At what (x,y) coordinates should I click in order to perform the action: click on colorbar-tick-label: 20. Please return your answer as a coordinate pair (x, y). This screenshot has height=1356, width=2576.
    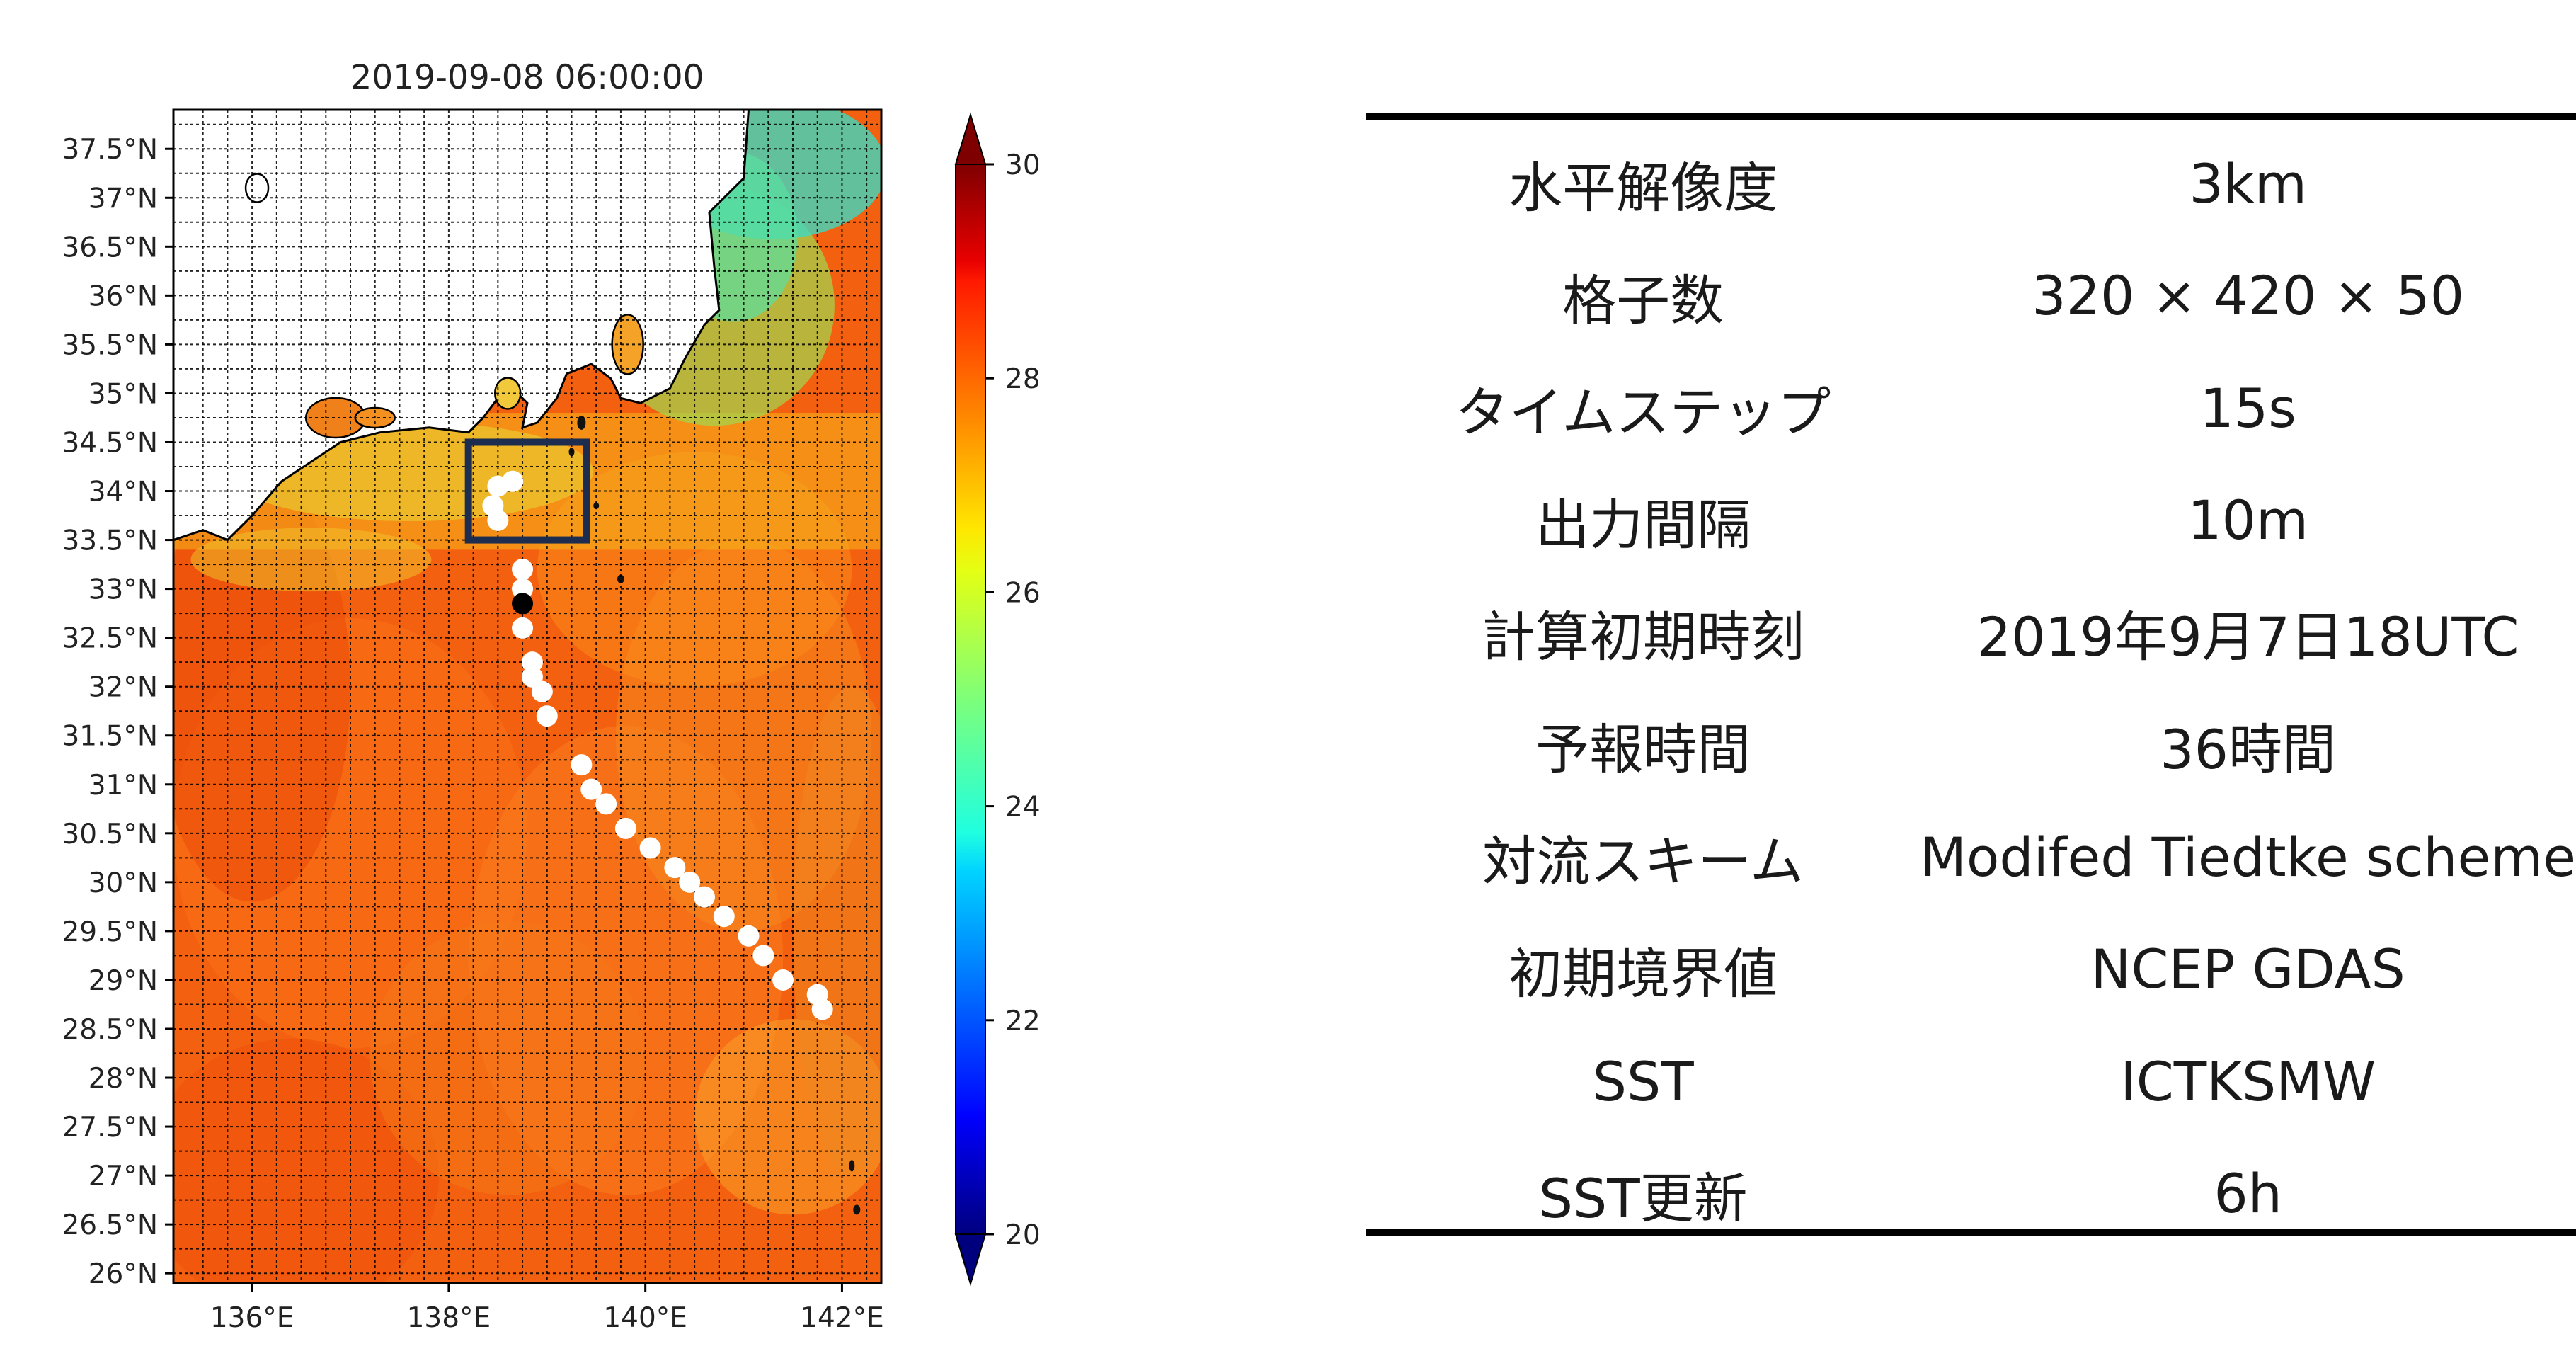
    Looking at the image, I should click on (1023, 1235).